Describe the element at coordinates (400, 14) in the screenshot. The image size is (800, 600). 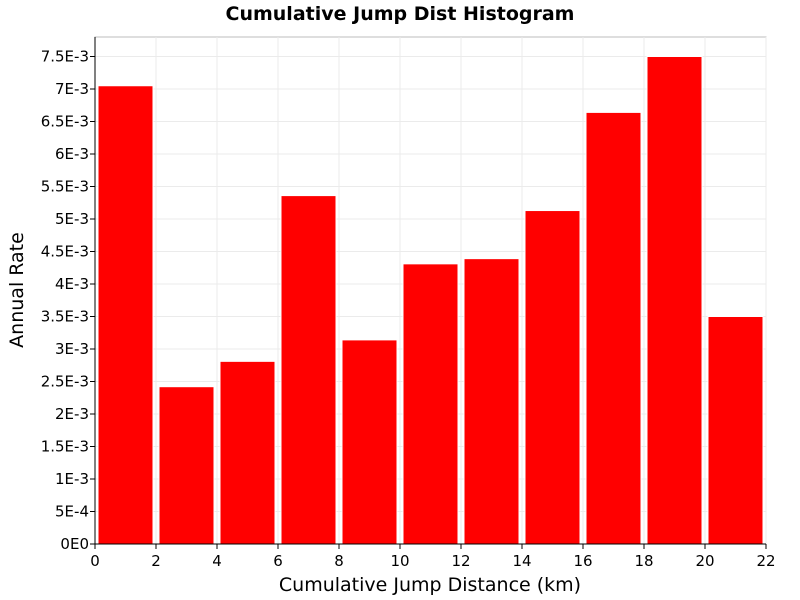
I see `chart-title: Cumulative Jump Dist Histogram` at that location.